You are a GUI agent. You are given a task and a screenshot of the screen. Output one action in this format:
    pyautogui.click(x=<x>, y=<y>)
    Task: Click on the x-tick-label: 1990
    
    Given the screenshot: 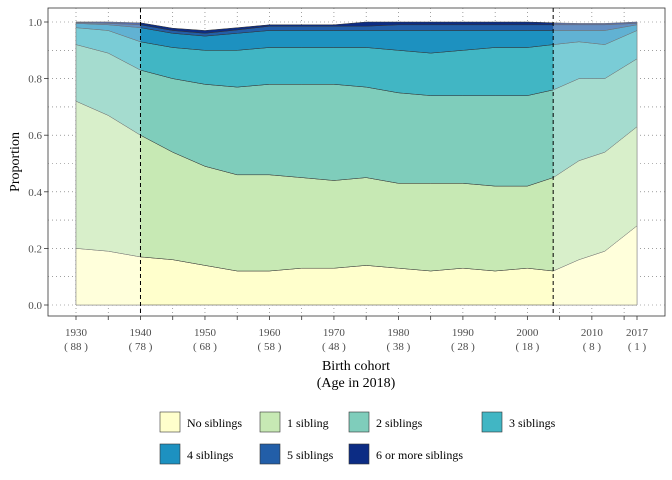 What is the action you would take?
    pyautogui.click(x=463, y=333)
    